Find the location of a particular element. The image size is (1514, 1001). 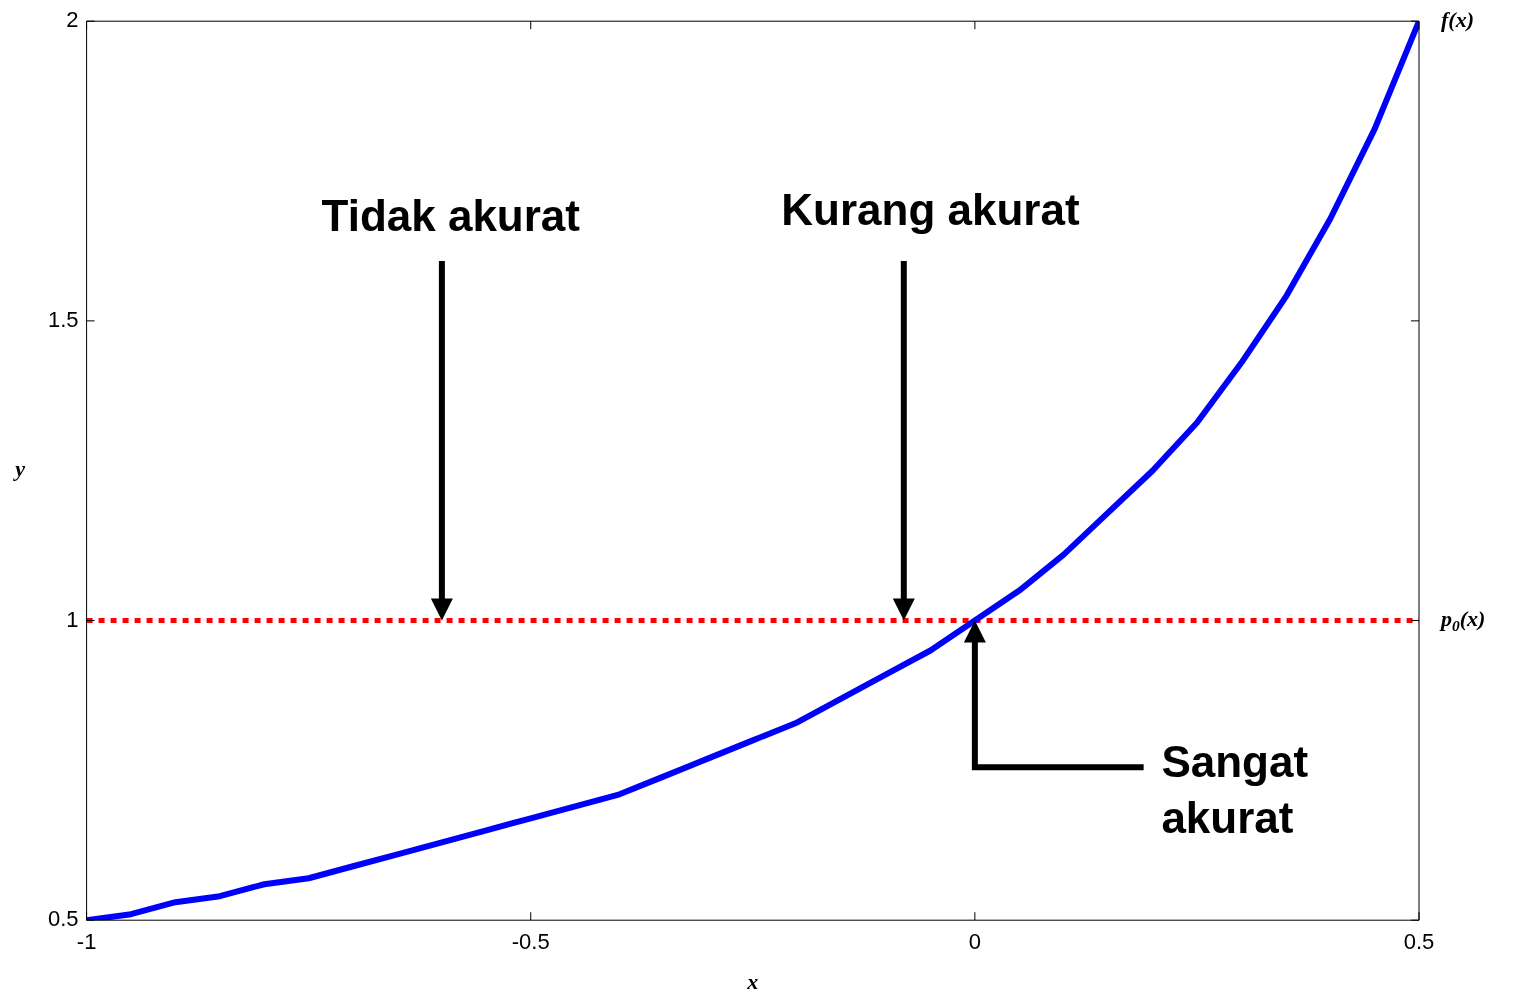

y-tick-label: 1 is located at coordinates (72, 619).